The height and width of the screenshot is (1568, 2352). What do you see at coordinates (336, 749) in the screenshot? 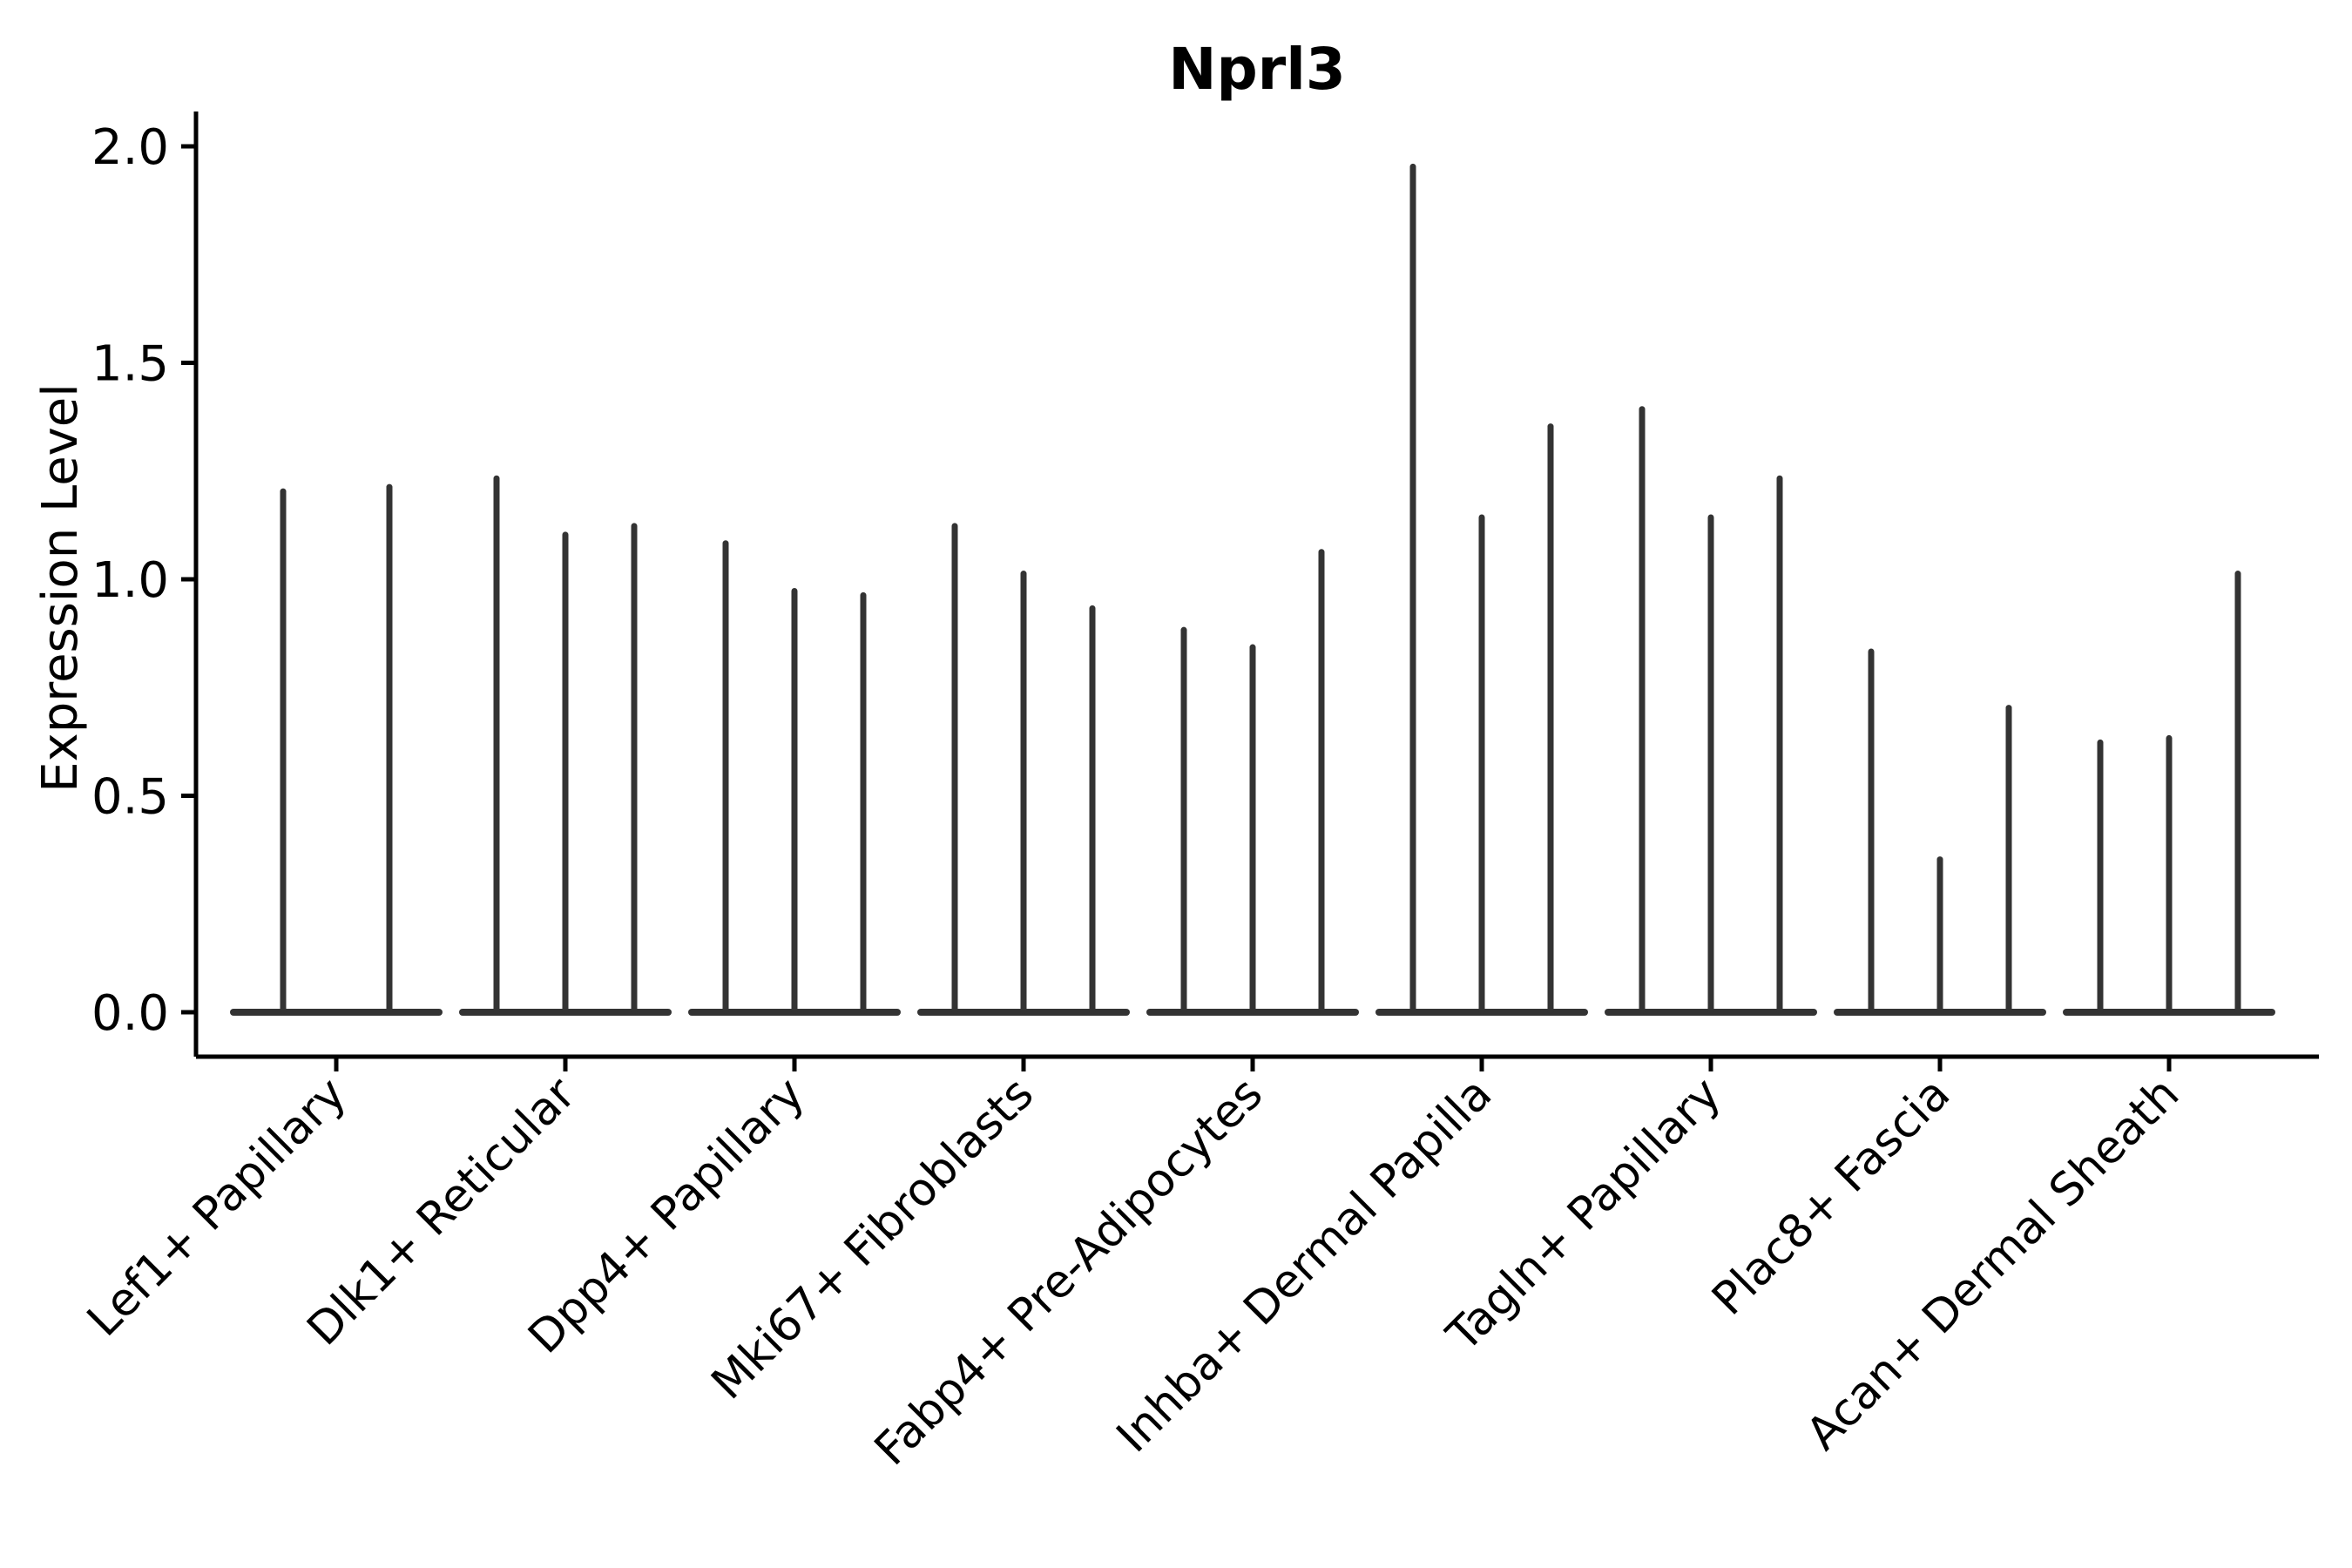
I see `violin-group-lef1-papillary` at bounding box center [336, 749].